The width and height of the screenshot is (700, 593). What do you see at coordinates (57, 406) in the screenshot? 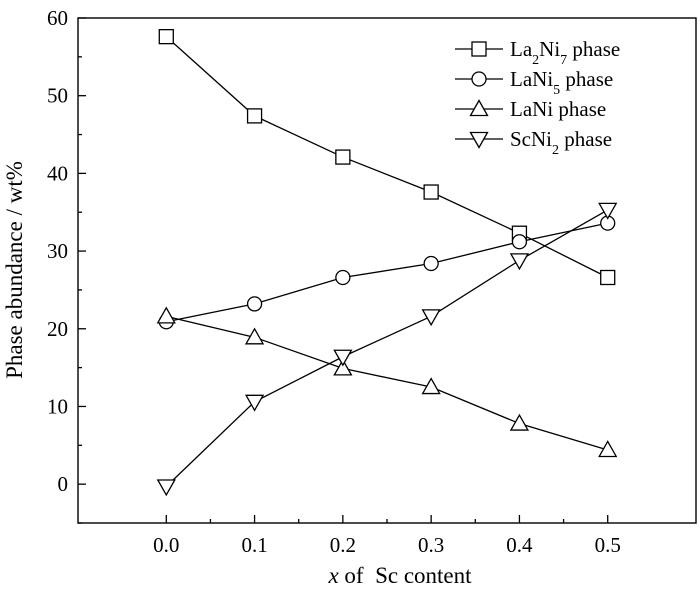
I see `y-tick-label: 10` at bounding box center [57, 406].